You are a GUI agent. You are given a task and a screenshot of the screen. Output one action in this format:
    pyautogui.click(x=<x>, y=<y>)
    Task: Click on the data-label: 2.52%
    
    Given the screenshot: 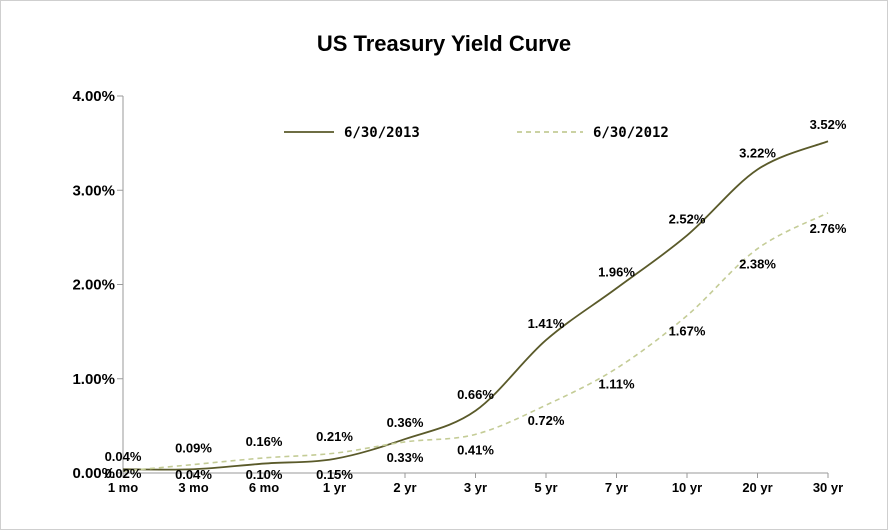 What is the action you would take?
    pyautogui.click(x=687, y=218)
    